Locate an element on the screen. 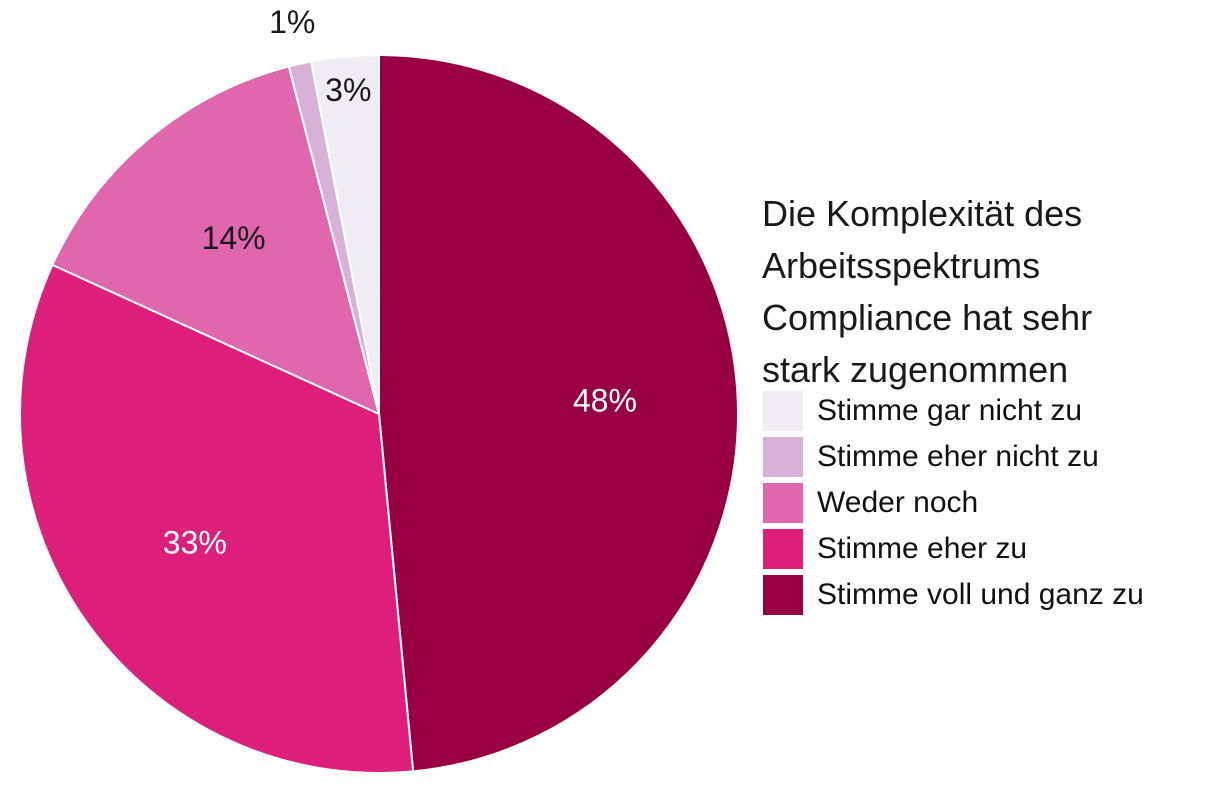  slice-label: 48% is located at coordinates (605, 401).